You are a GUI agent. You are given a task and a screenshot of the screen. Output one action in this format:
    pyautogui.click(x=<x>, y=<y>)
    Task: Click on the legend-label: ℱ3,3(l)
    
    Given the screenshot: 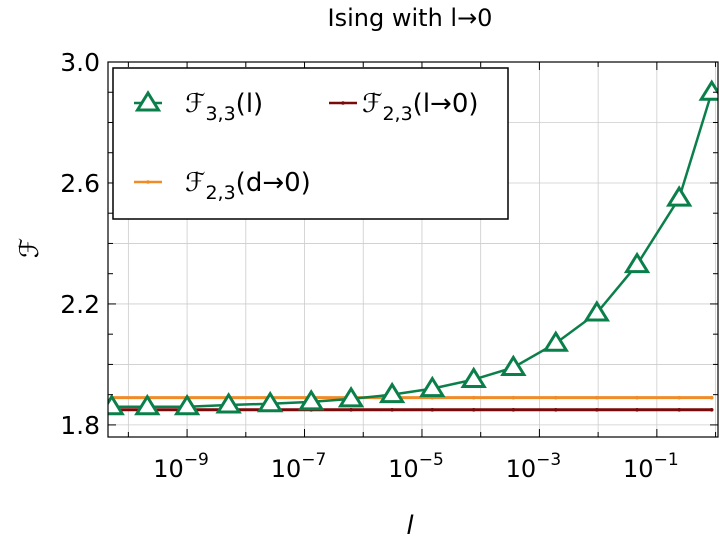 What is the action you would take?
    pyautogui.click(x=224, y=107)
    